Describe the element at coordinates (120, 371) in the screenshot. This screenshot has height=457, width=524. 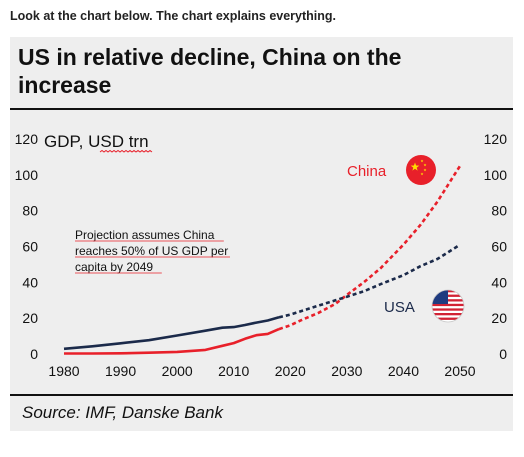
I see `x-tick: 1990` at that location.